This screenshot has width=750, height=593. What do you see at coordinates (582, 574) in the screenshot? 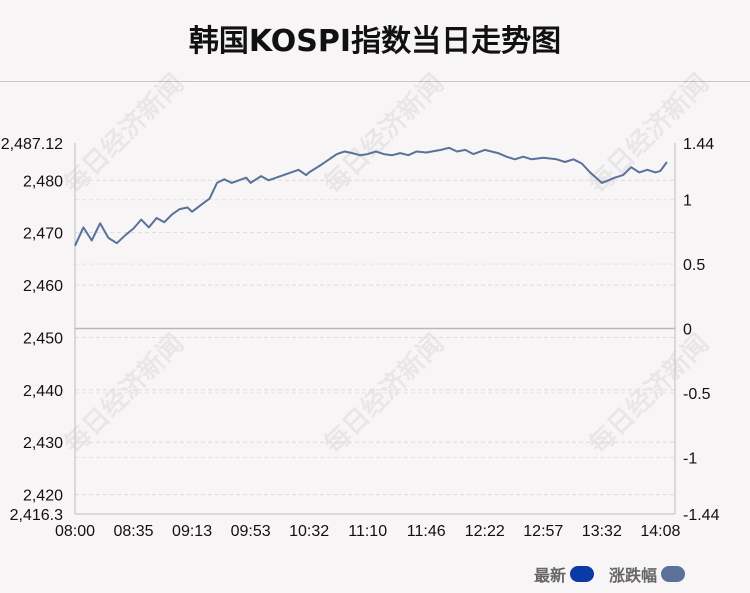
I see `legend-latest-swatch` at bounding box center [582, 574].